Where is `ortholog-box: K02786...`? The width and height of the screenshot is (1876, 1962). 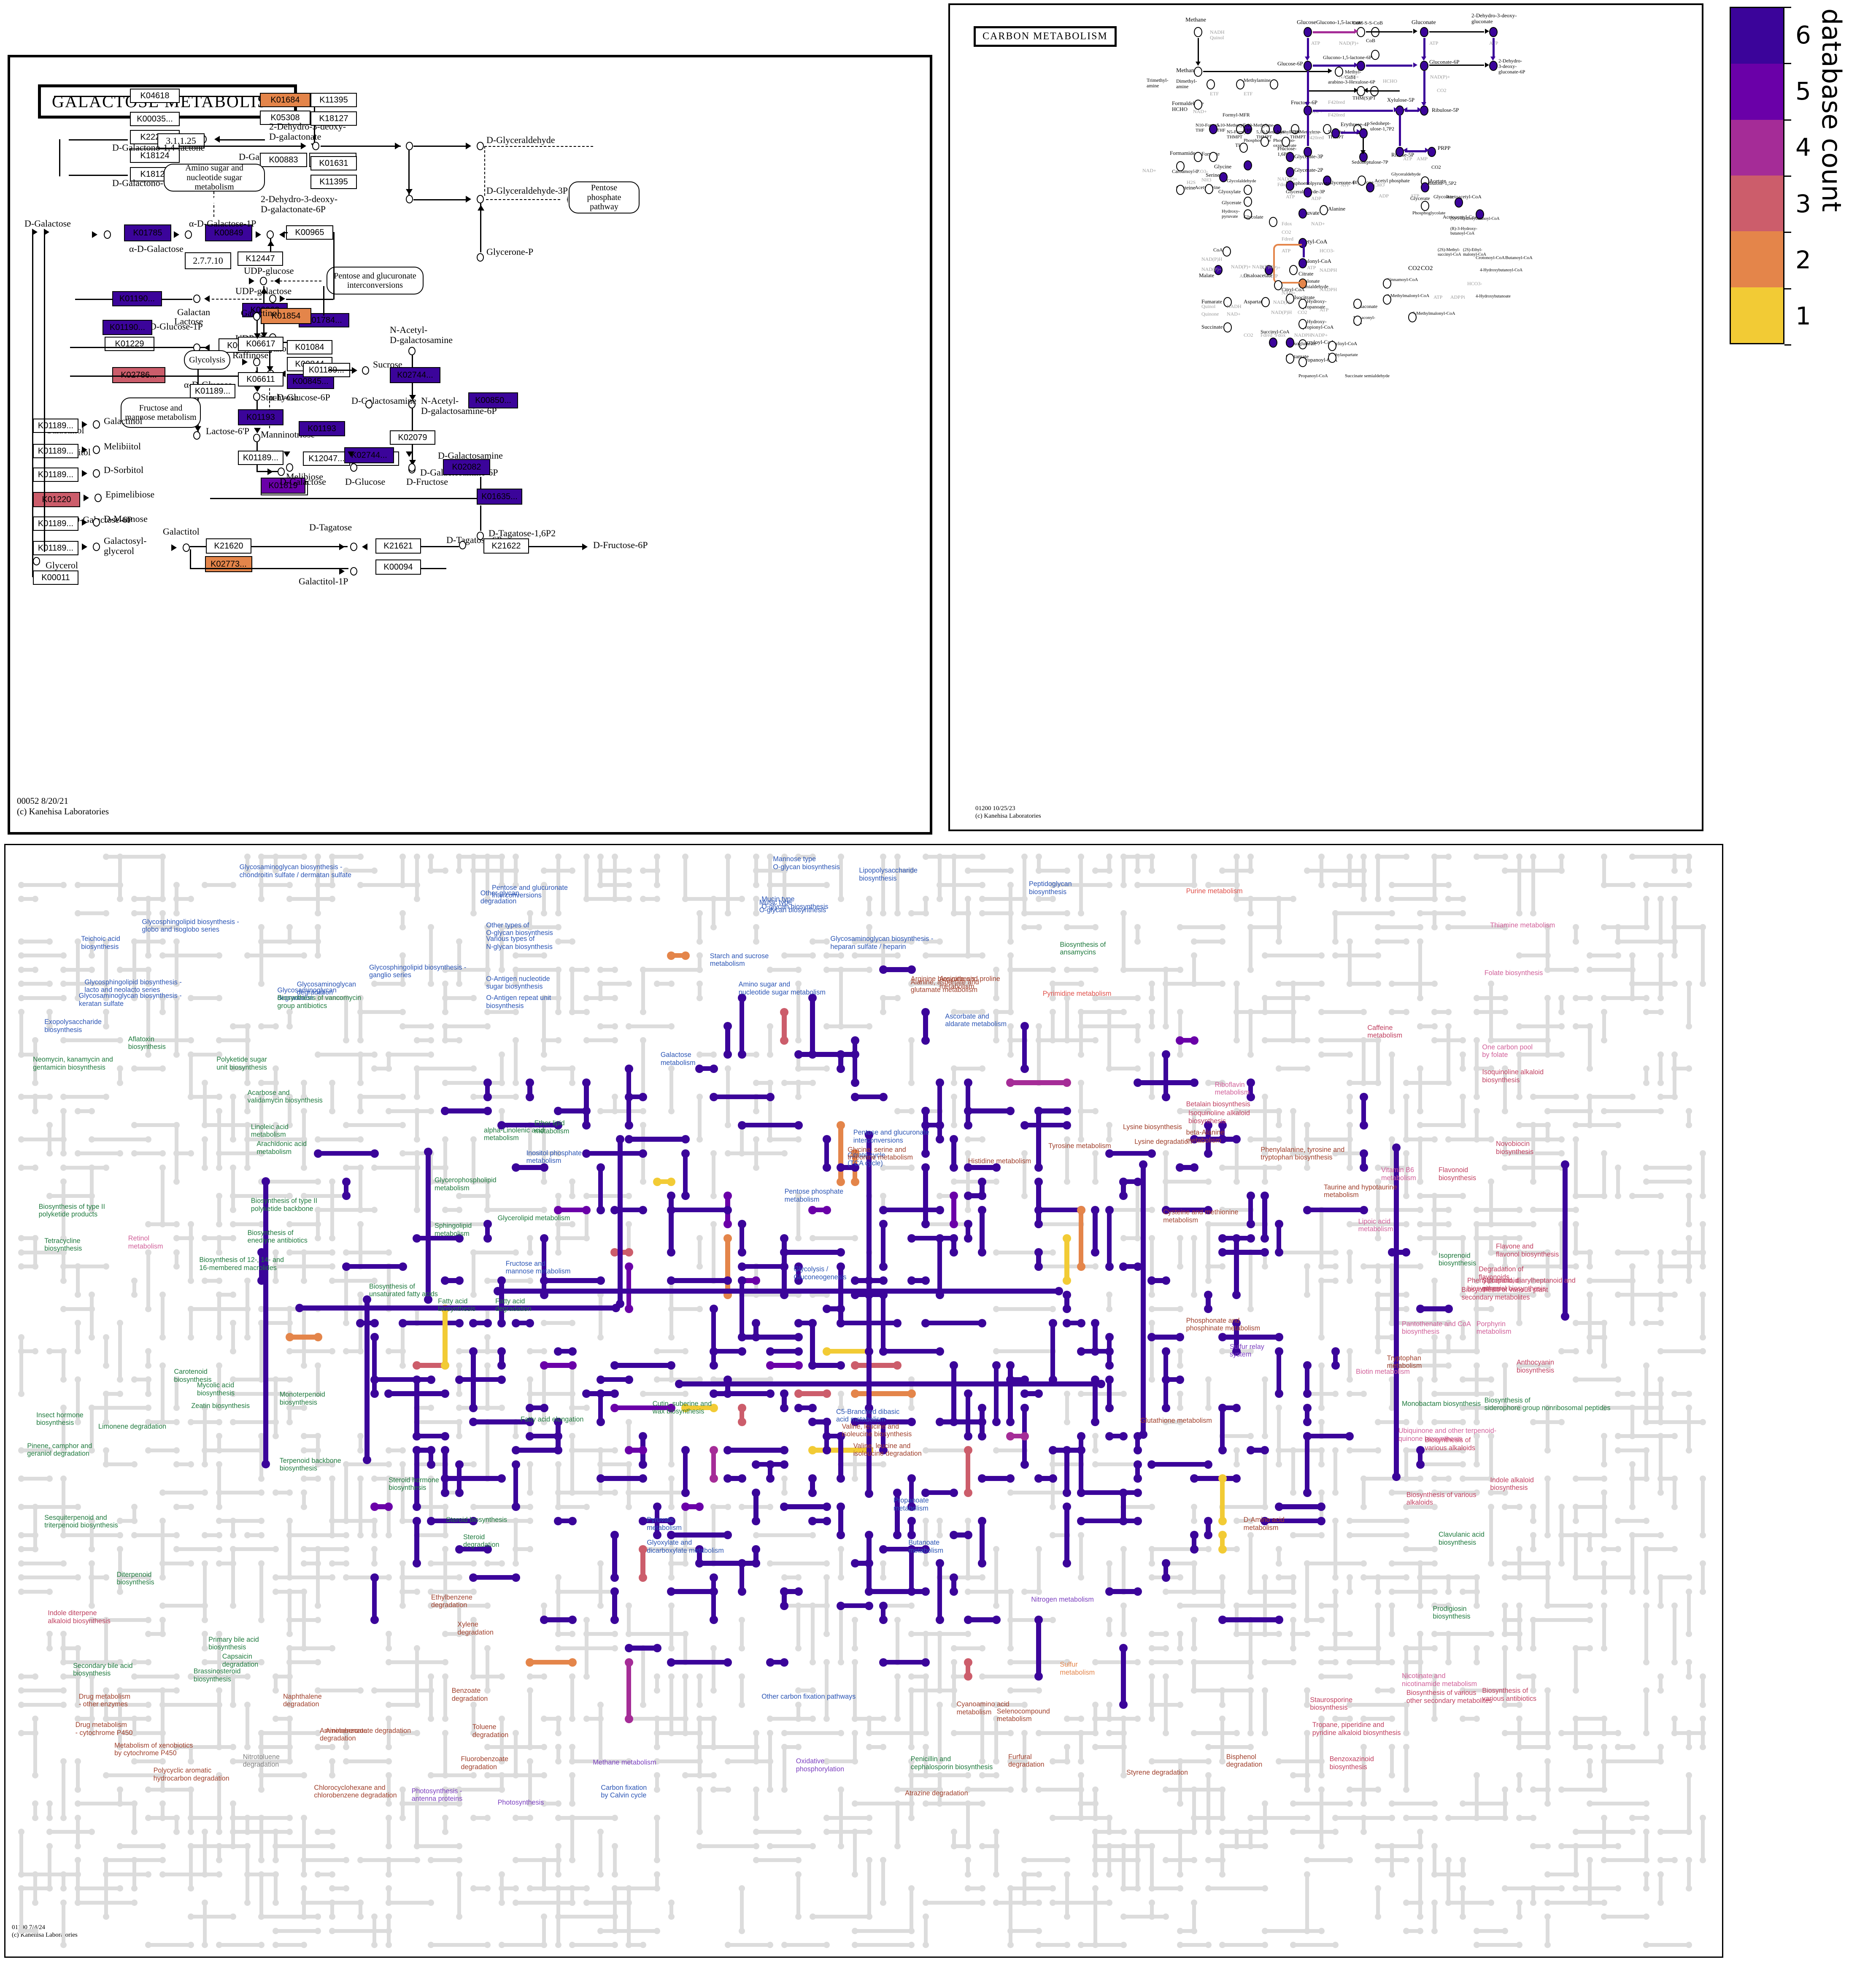
ortholog-box: K02786... is located at coordinates (138, 375).